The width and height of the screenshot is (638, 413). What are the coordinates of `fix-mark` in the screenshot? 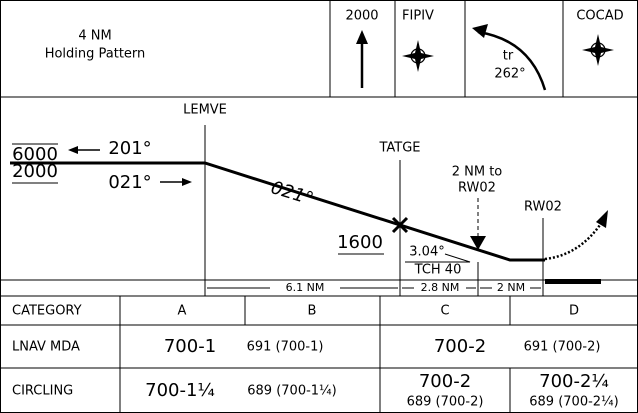 It's located at (400, 225).